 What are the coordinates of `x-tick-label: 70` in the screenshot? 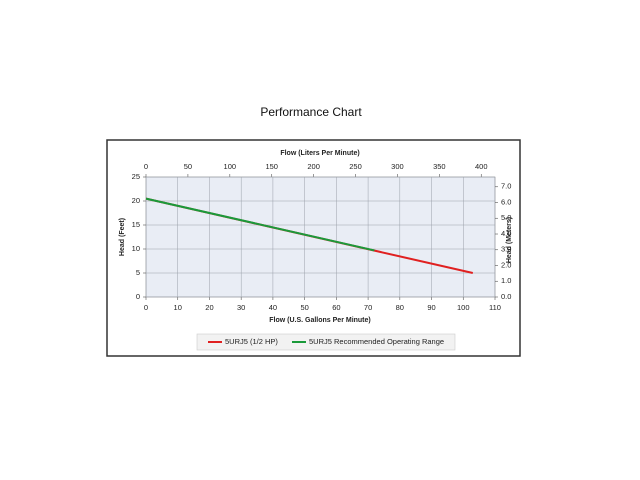 It's located at (368, 307).